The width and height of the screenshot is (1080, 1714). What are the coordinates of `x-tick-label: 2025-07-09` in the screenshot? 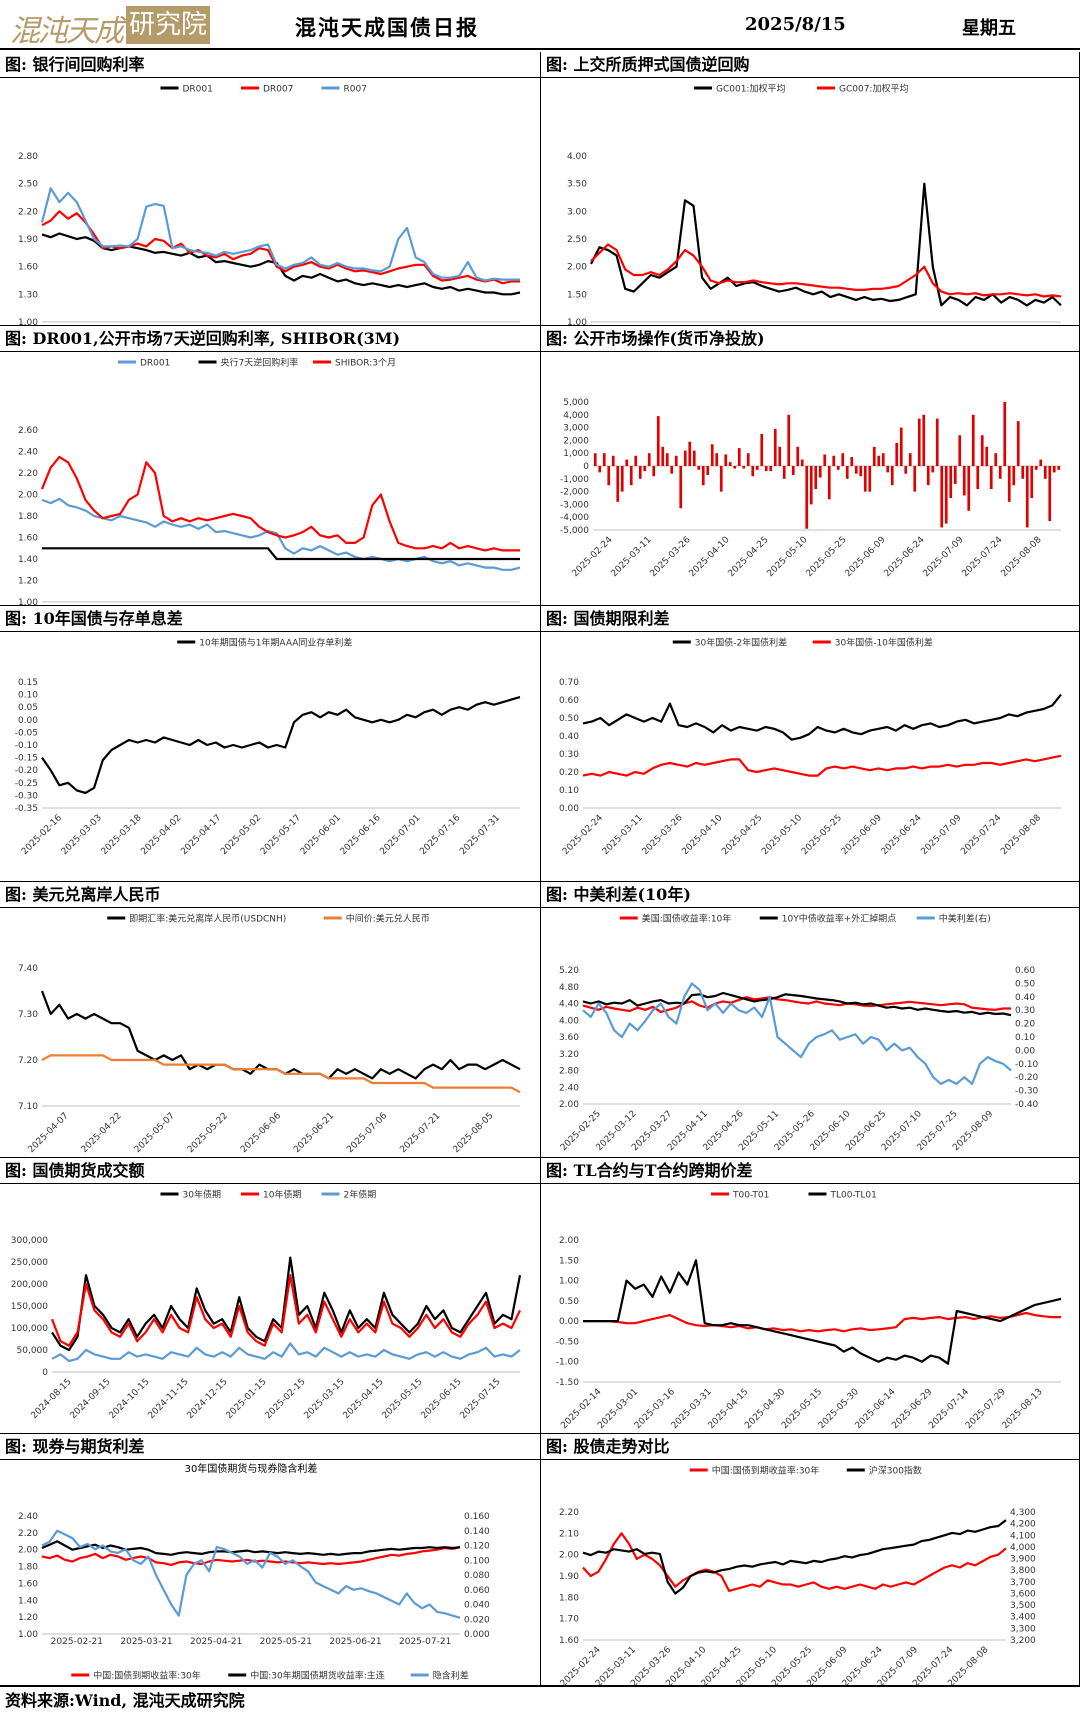 It's located at (944, 557).